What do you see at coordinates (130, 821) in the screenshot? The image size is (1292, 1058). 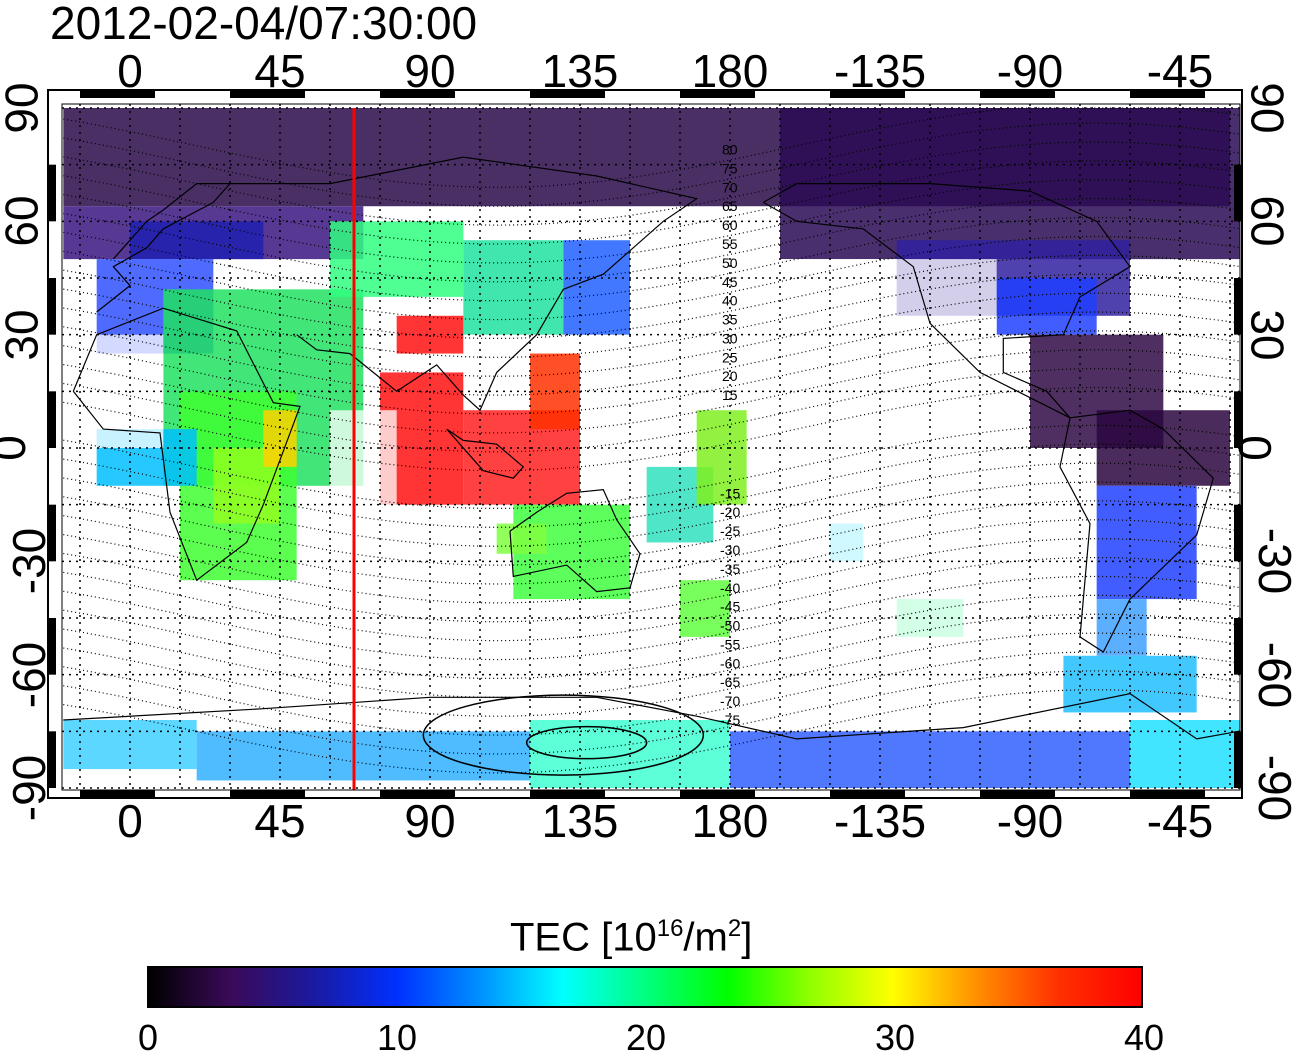 I see `bottom-lon-labels-label: 0` at bounding box center [130, 821].